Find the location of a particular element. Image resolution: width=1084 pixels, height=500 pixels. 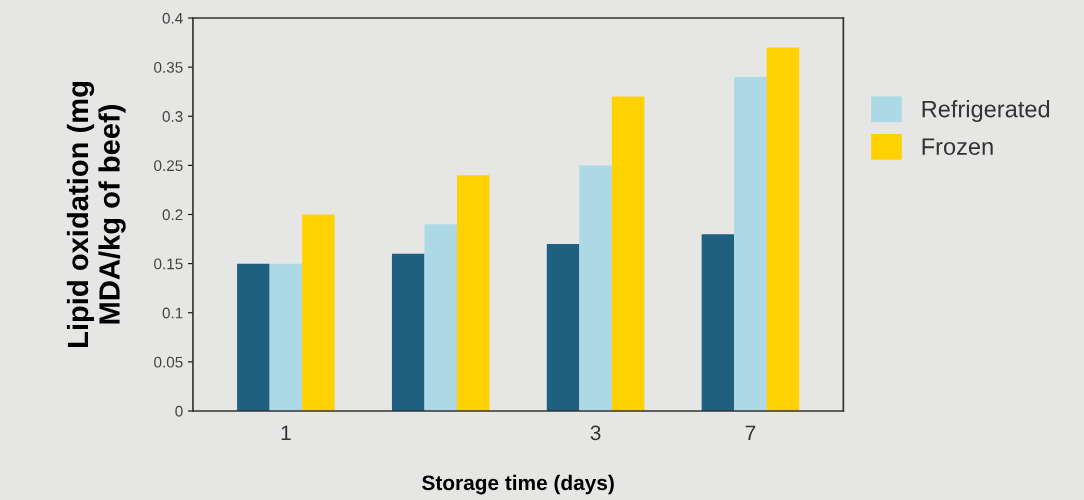

x-axis-title: Storage time (days) is located at coordinates (518, 484).